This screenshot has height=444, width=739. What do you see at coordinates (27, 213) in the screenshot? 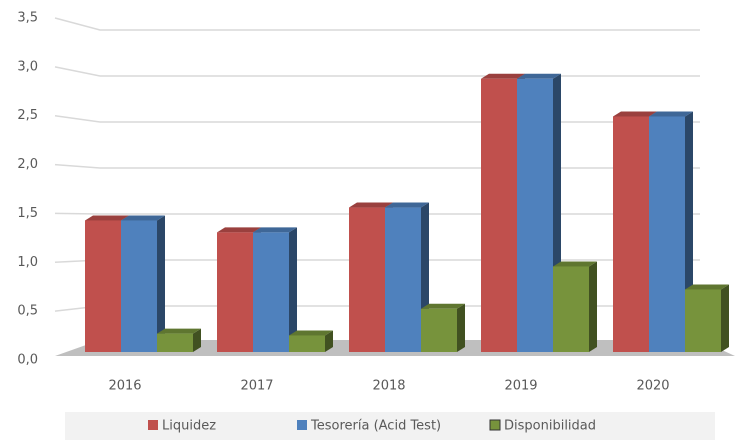
I see `y-tick-label: 1,5` at bounding box center [27, 213].